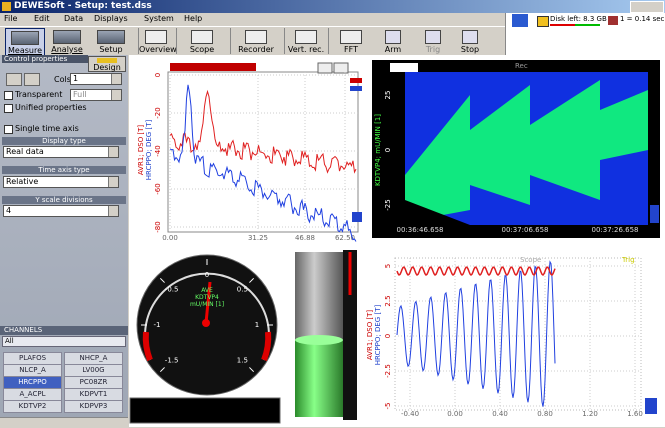 The width and height of the screenshot is (665, 428). Describe the element at coordinates (201, 41) in the screenshot. I see `display-button: Scope` at that location.